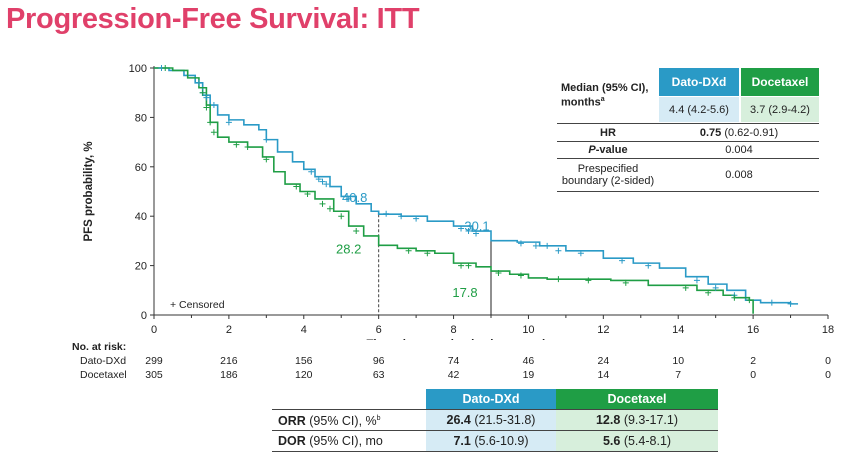  Describe the element at coordinates (453, 330) in the screenshot. I see `x-tick-label: 8` at that location.